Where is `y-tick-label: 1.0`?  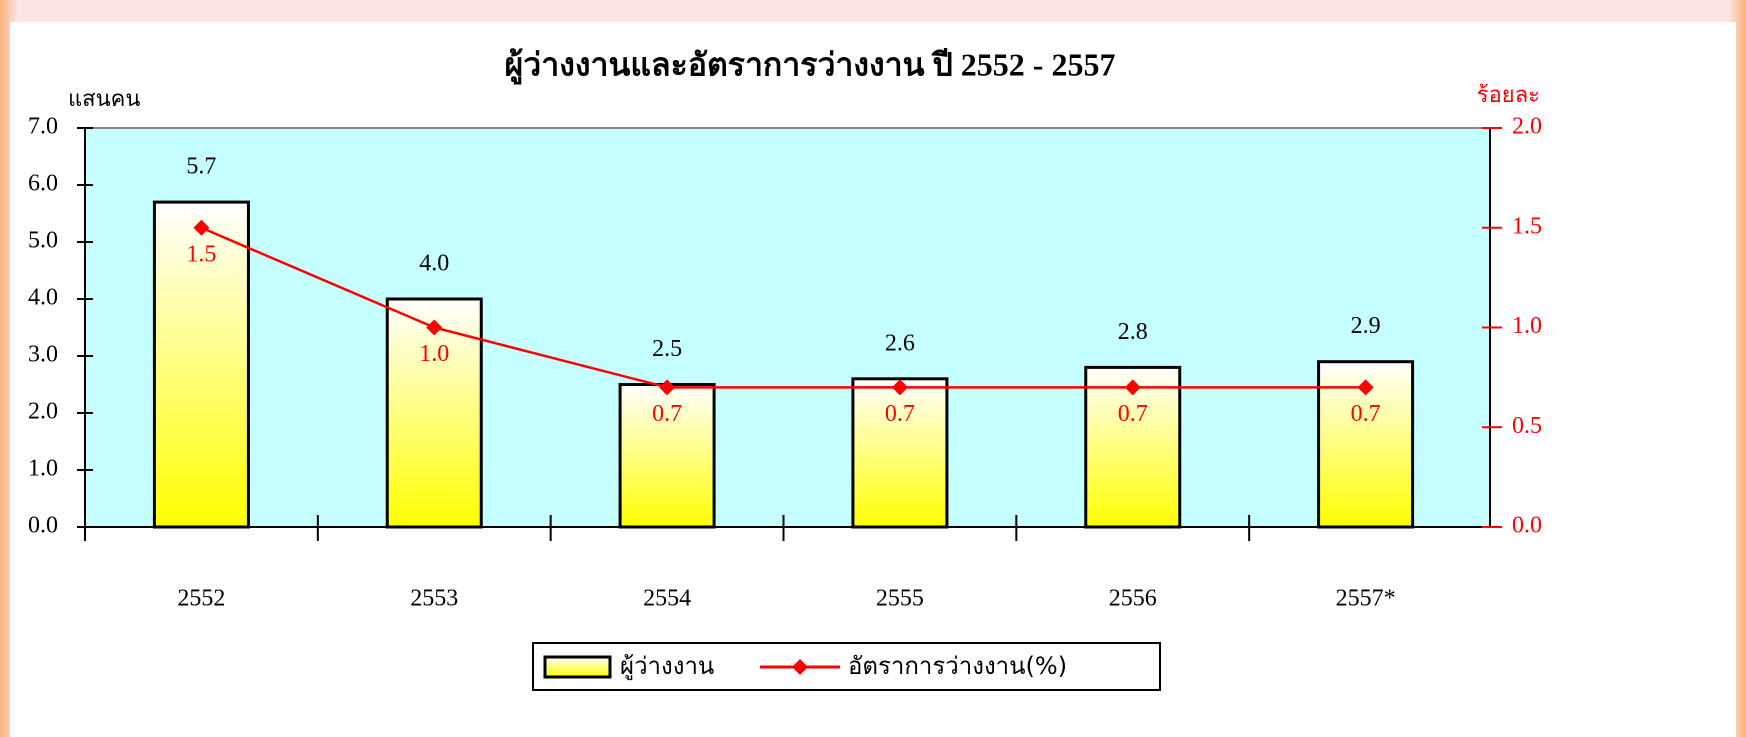 y-tick-label: 1.0 is located at coordinates (43, 469).